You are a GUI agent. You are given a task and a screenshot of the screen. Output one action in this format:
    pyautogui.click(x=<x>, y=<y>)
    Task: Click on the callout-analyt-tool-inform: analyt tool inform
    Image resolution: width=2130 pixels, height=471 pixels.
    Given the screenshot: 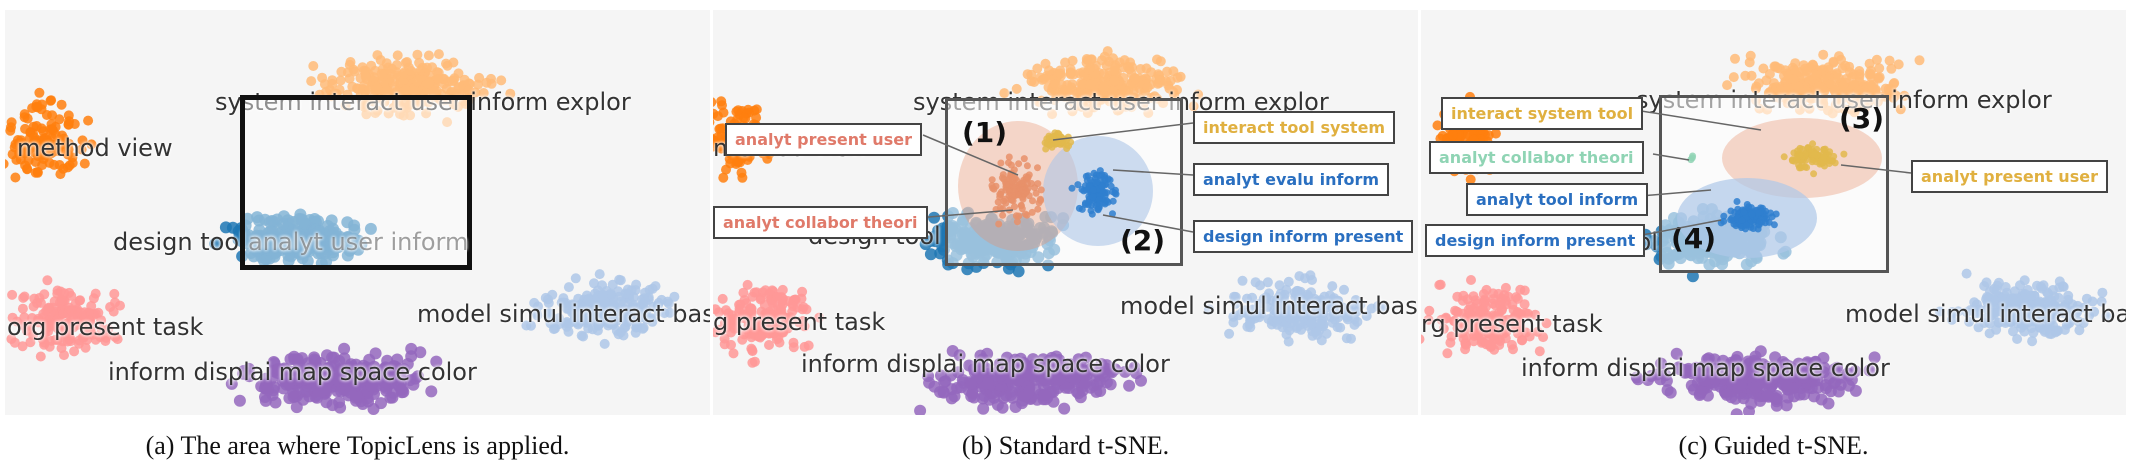 What is the action you would take?
    pyautogui.click(x=1557, y=199)
    